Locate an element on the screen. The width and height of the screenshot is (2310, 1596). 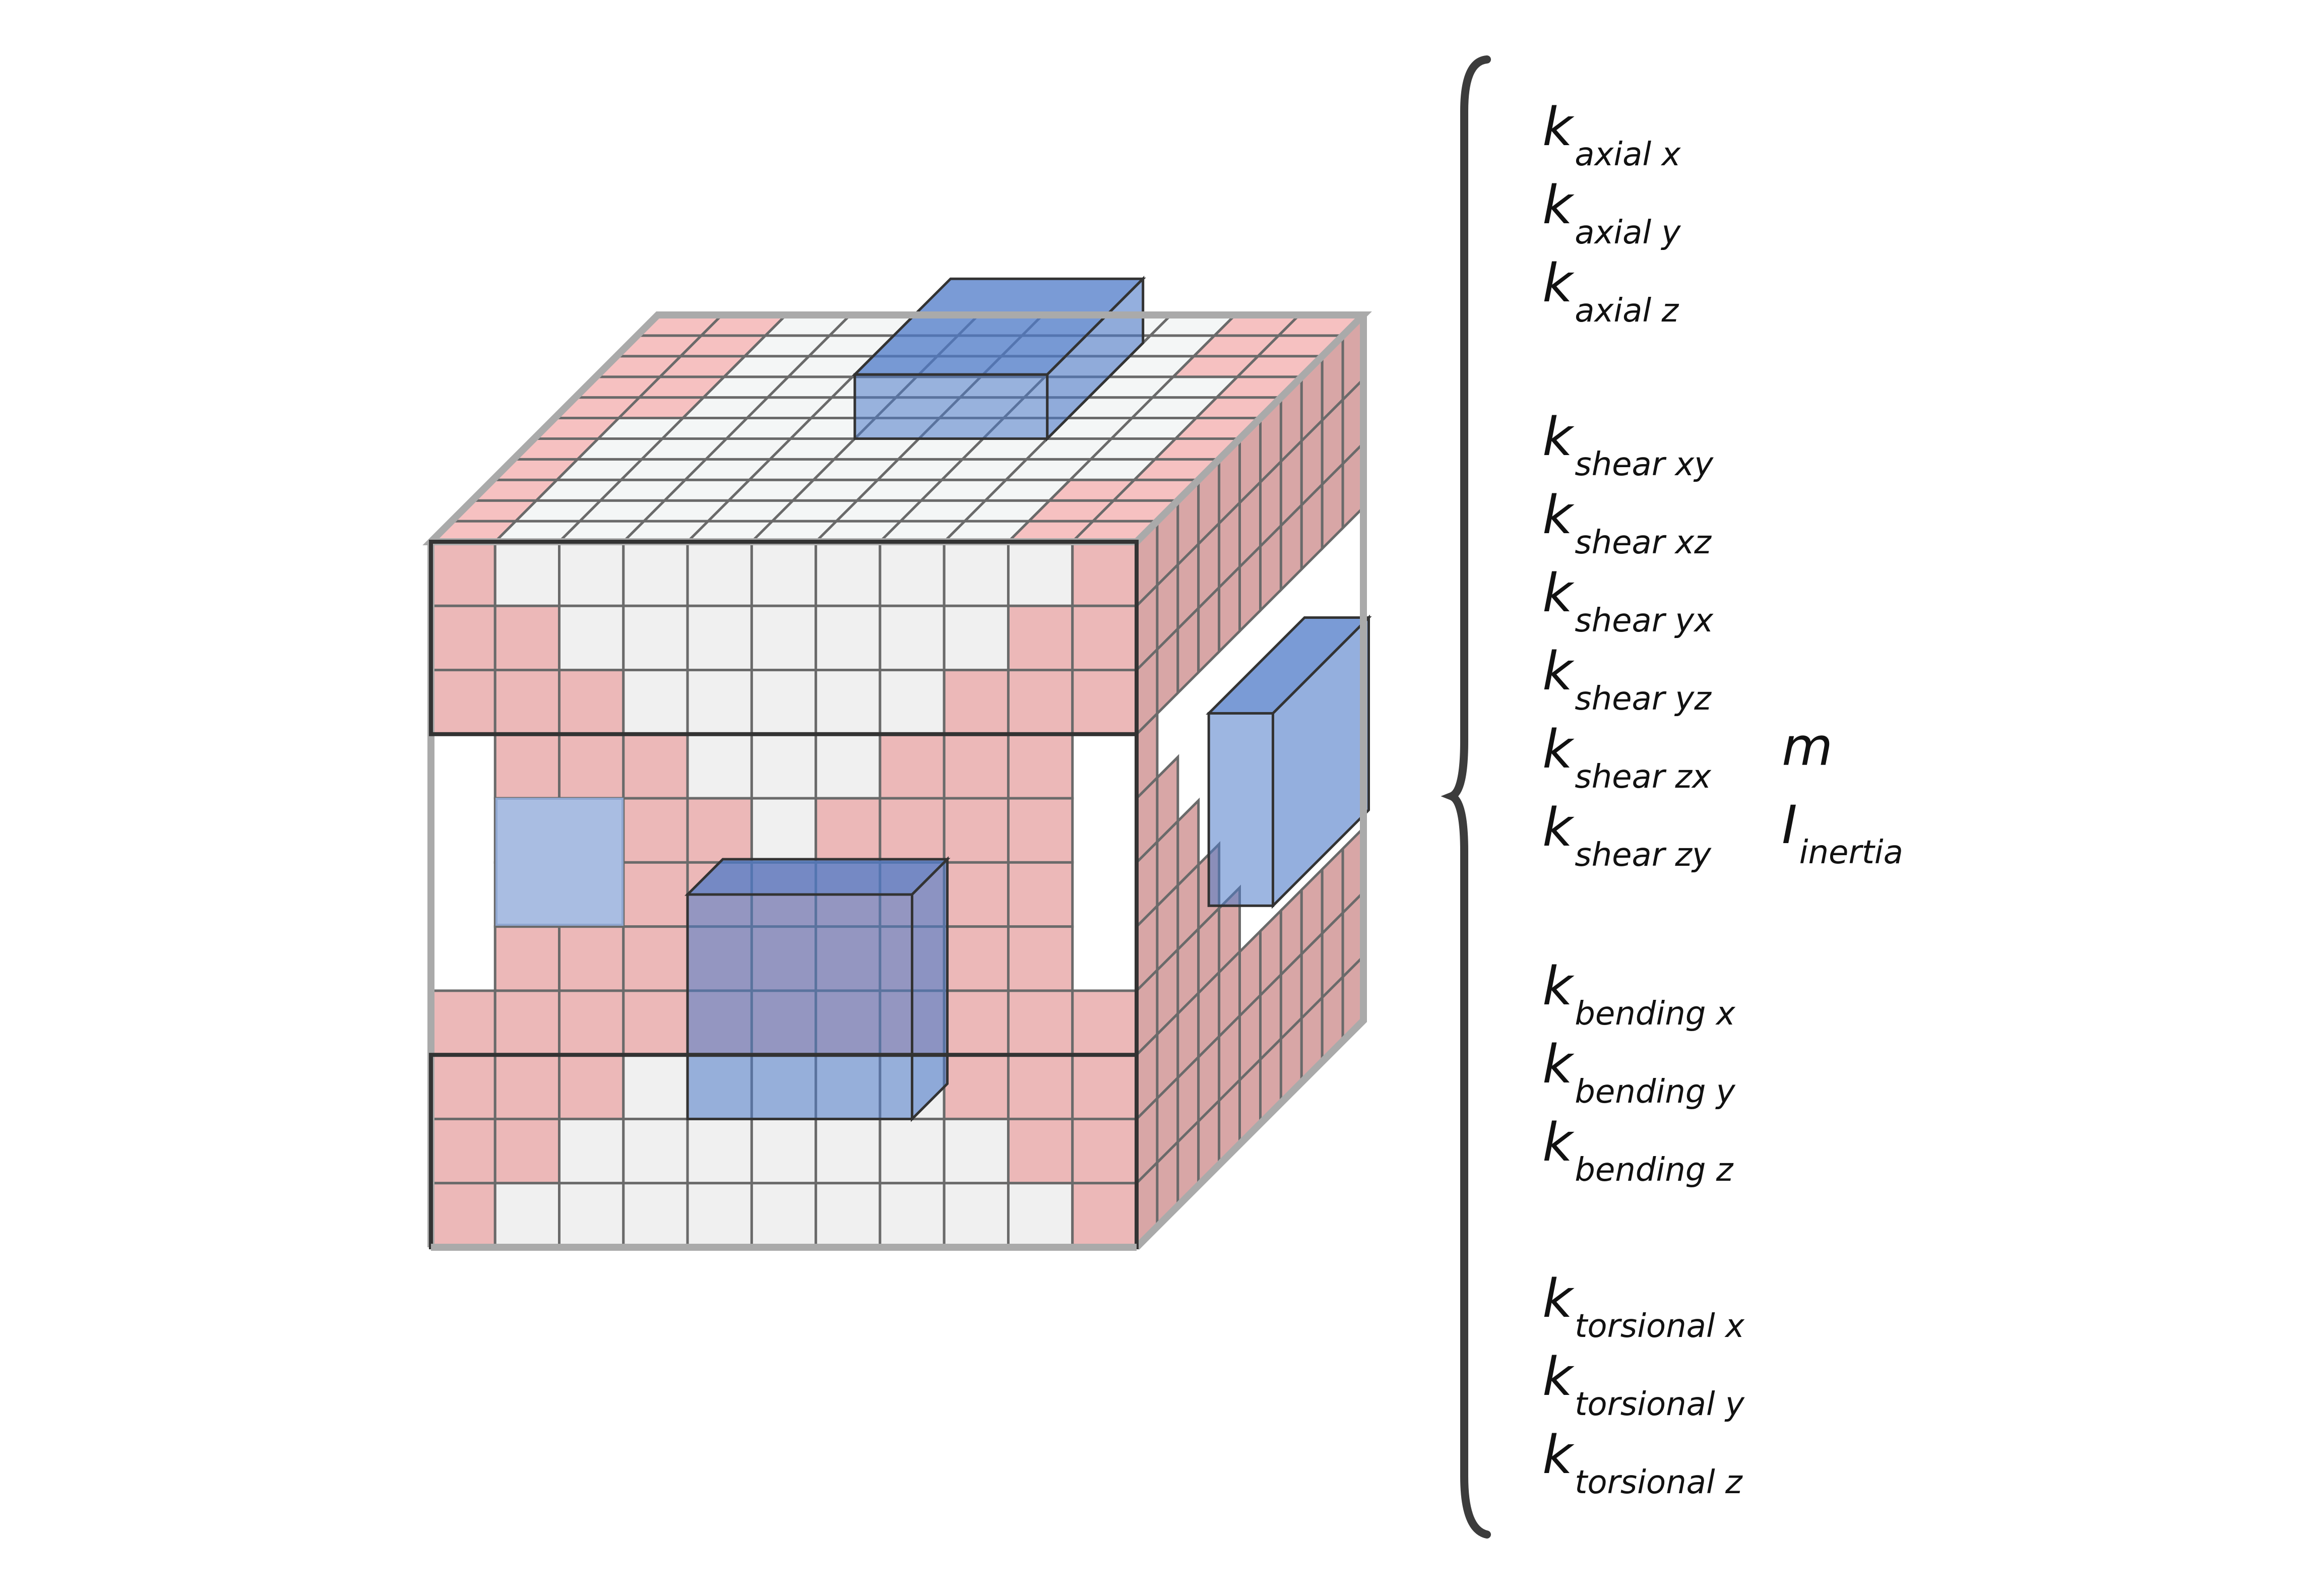
label-k-torsional-x: ktorsional x is located at coordinates (1643, 1306).